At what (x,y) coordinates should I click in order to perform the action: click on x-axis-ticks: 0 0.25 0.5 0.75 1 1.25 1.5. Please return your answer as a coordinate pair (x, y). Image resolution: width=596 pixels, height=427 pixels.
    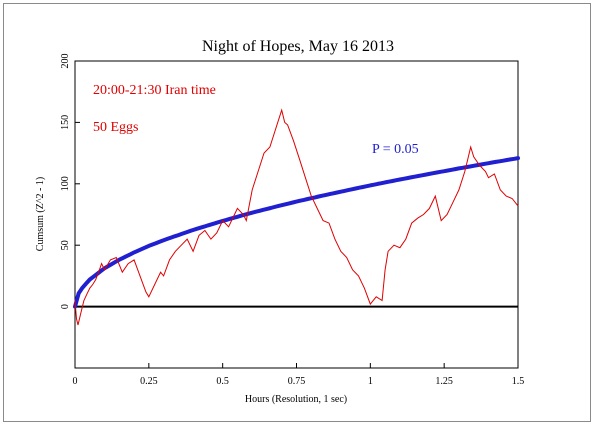
    Looking at the image, I should click on (299, 375).